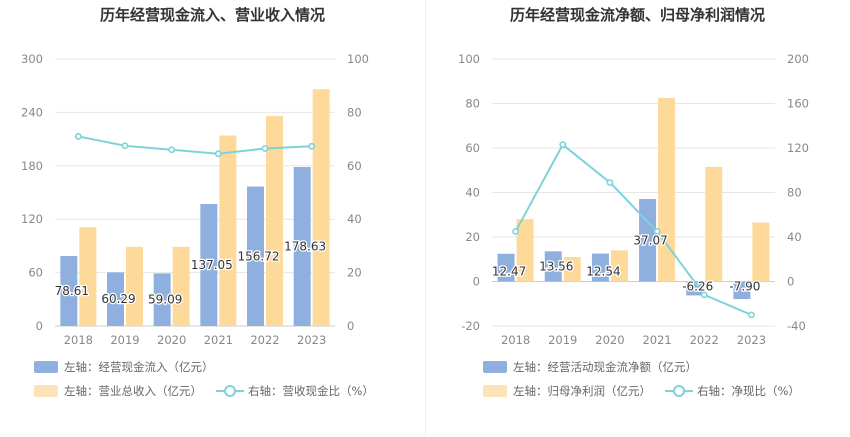 This screenshot has width=850, height=437. I want to click on data-label-2019: 60.29, so click(118, 299).